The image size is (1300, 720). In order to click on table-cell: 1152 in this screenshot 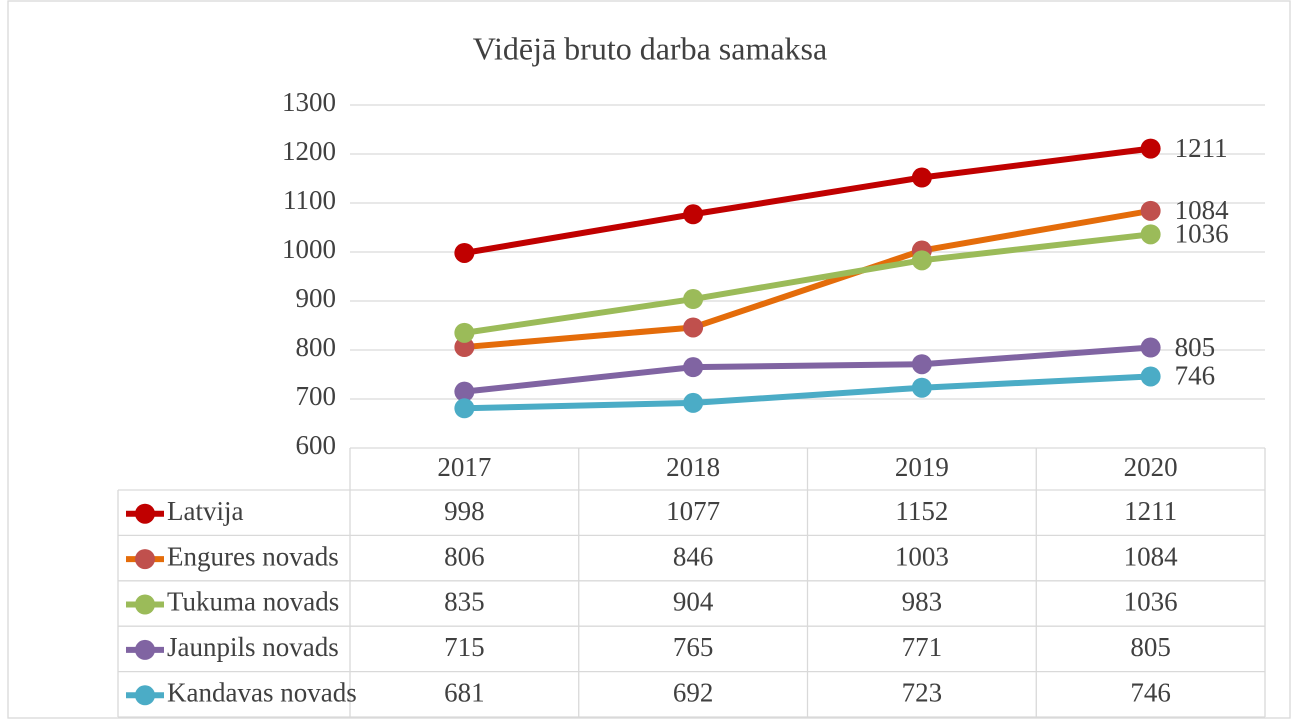, I will do `click(921, 511)`.